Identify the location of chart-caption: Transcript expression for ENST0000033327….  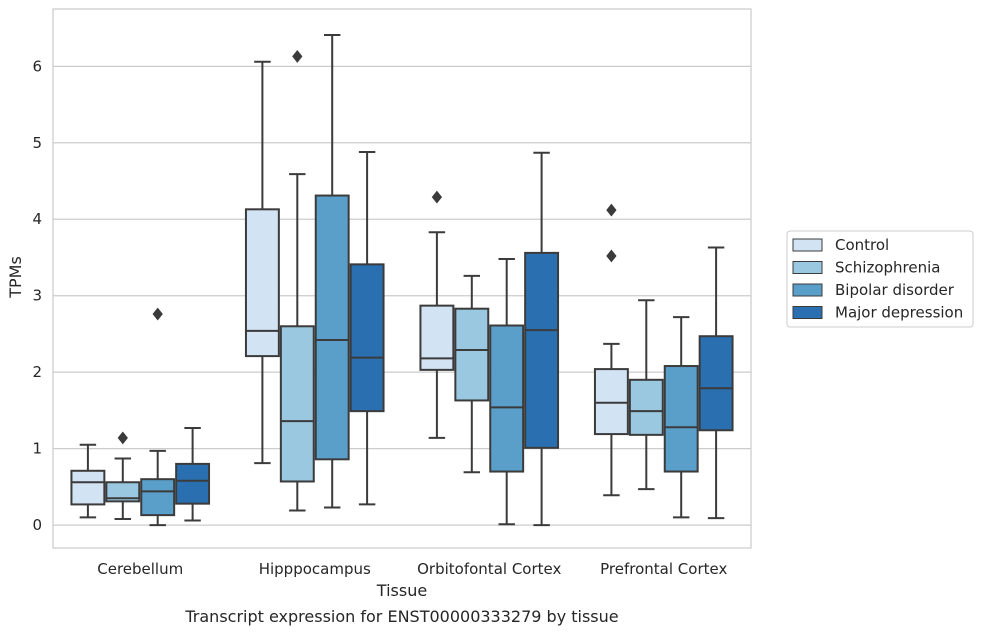
(401, 616).